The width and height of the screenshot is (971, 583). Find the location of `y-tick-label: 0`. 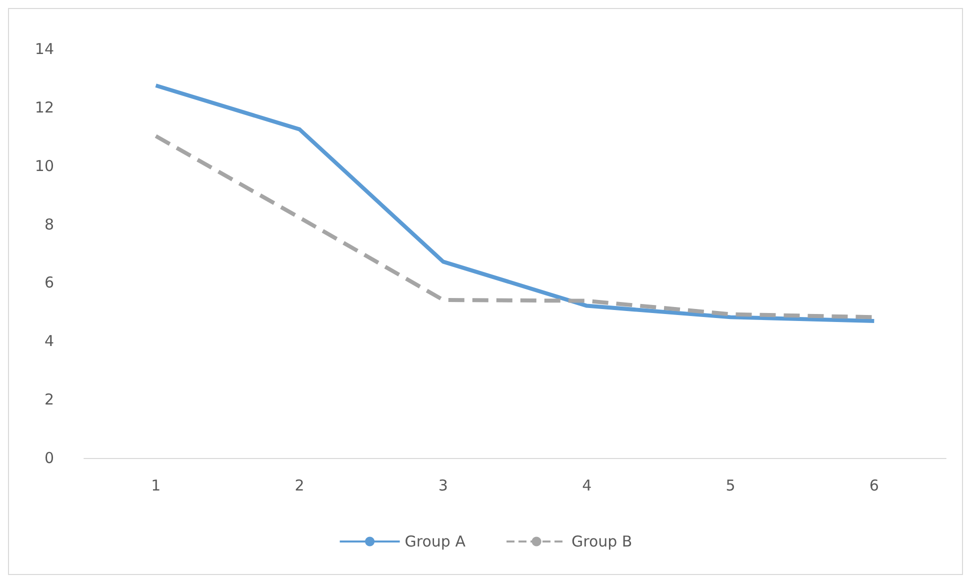

y-tick-label: 0 is located at coordinates (49, 458).